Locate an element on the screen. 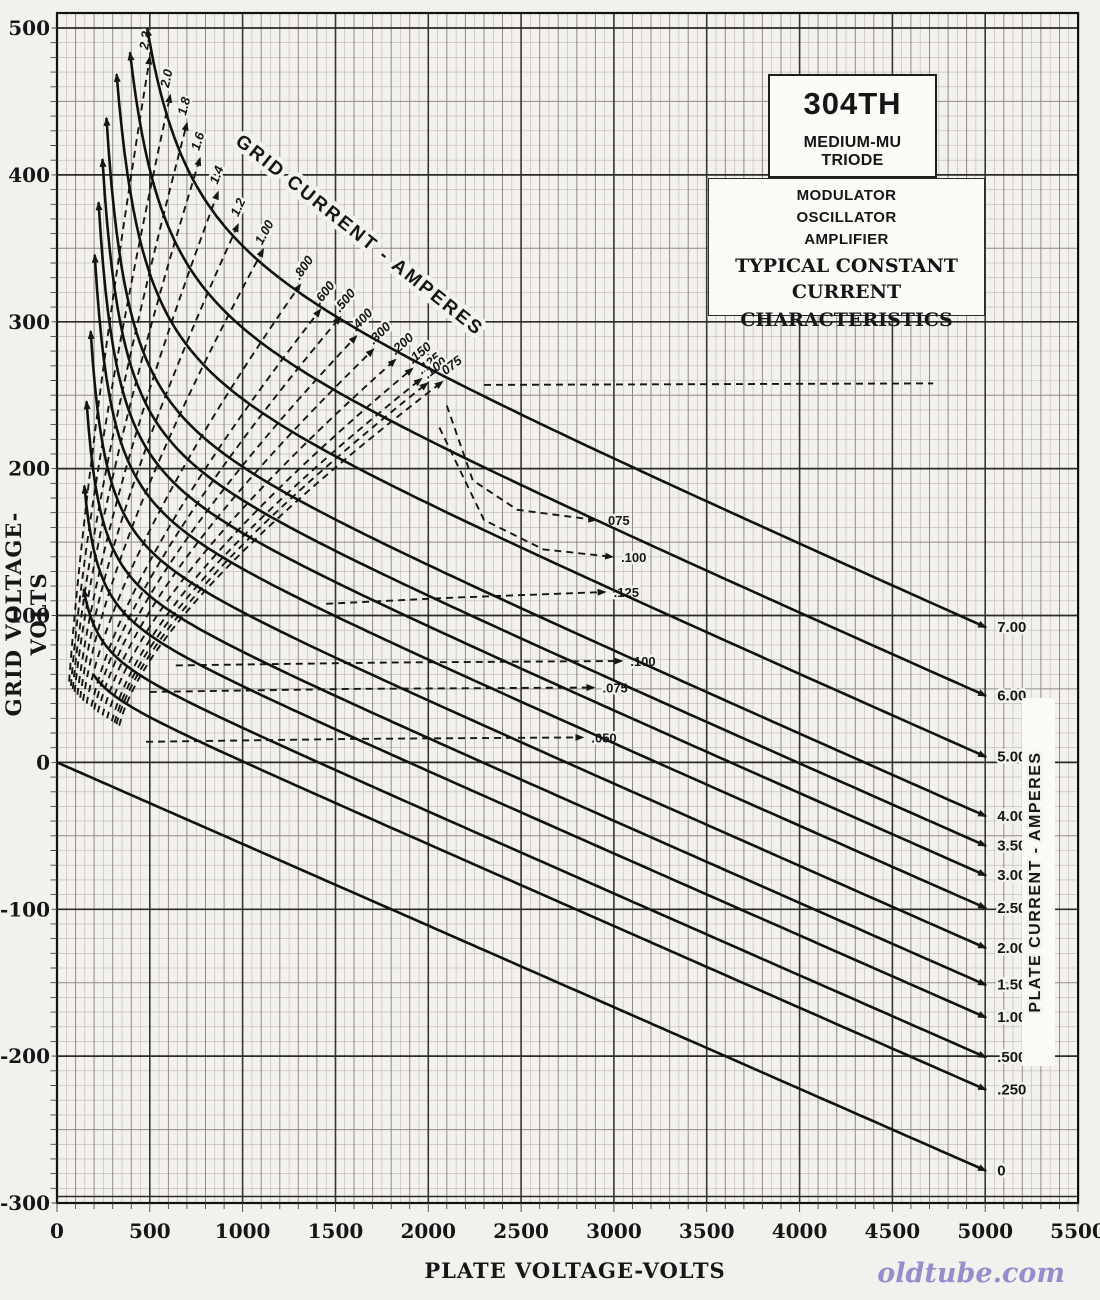 The image size is (1100, 1300). plate-current-line-label: 2.50 is located at coordinates (1011, 908).